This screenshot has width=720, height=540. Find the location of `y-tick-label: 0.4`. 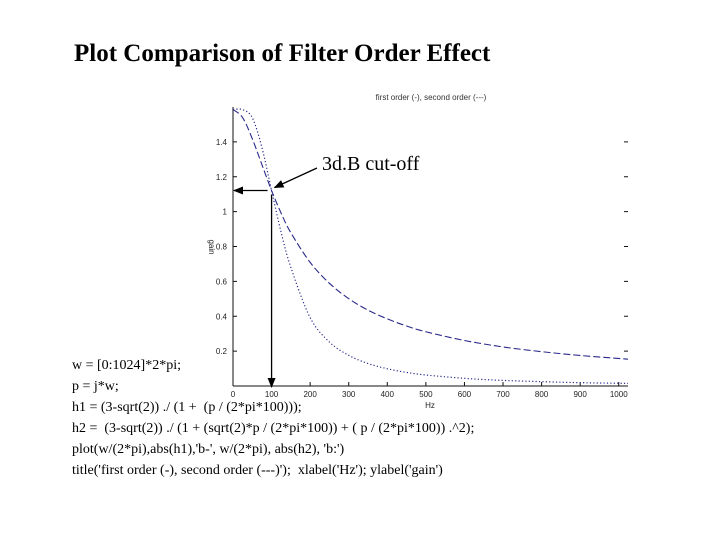

y-tick-label: 0.4 is located at coordinates (222, 316).